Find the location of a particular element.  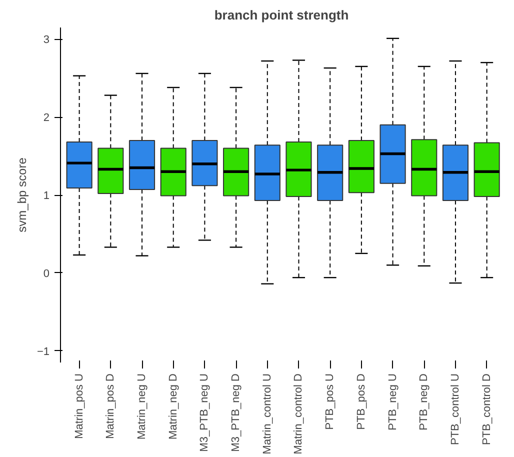

y-tick-label: 2 is located at coordinates (46, 118).